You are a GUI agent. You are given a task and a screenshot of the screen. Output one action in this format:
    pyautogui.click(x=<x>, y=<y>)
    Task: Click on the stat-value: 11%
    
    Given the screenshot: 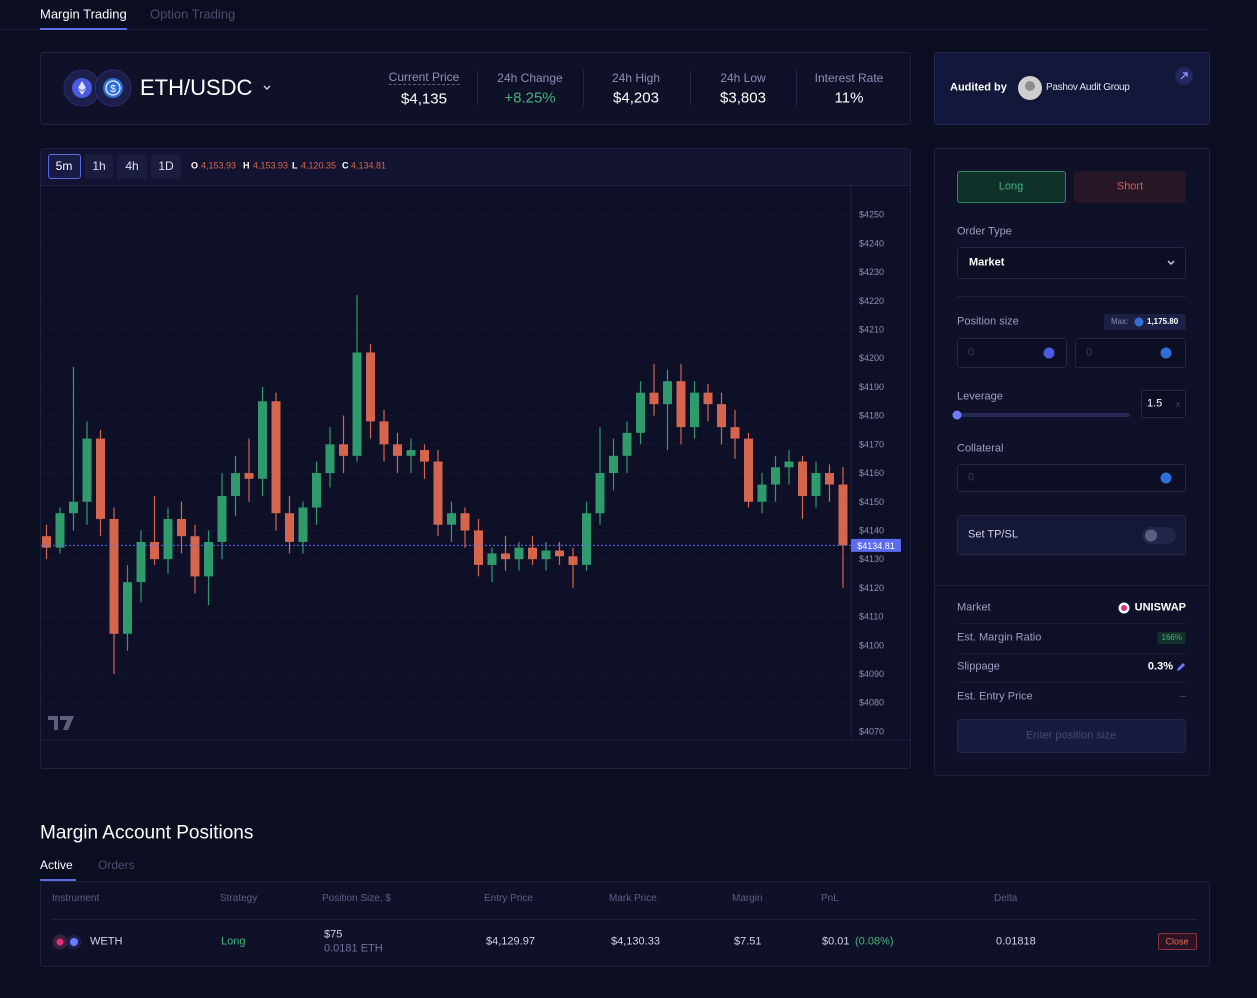 What is the action you would take?
    pyautogui.click(x=849, y=98)
    